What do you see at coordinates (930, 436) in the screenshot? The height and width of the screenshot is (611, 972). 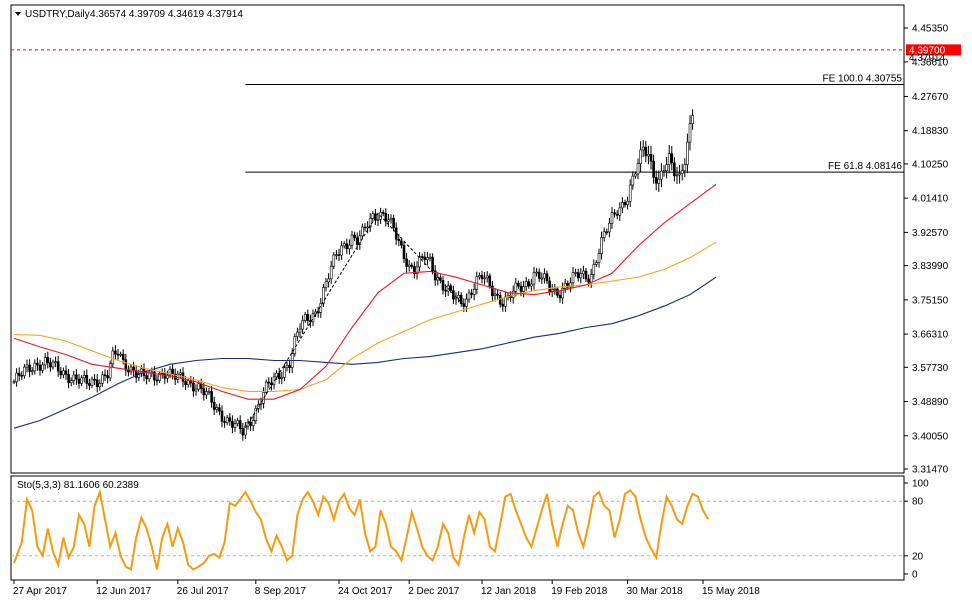 I see `price-axis-tick-label: 3.40050` at bounding box center [930, 436].